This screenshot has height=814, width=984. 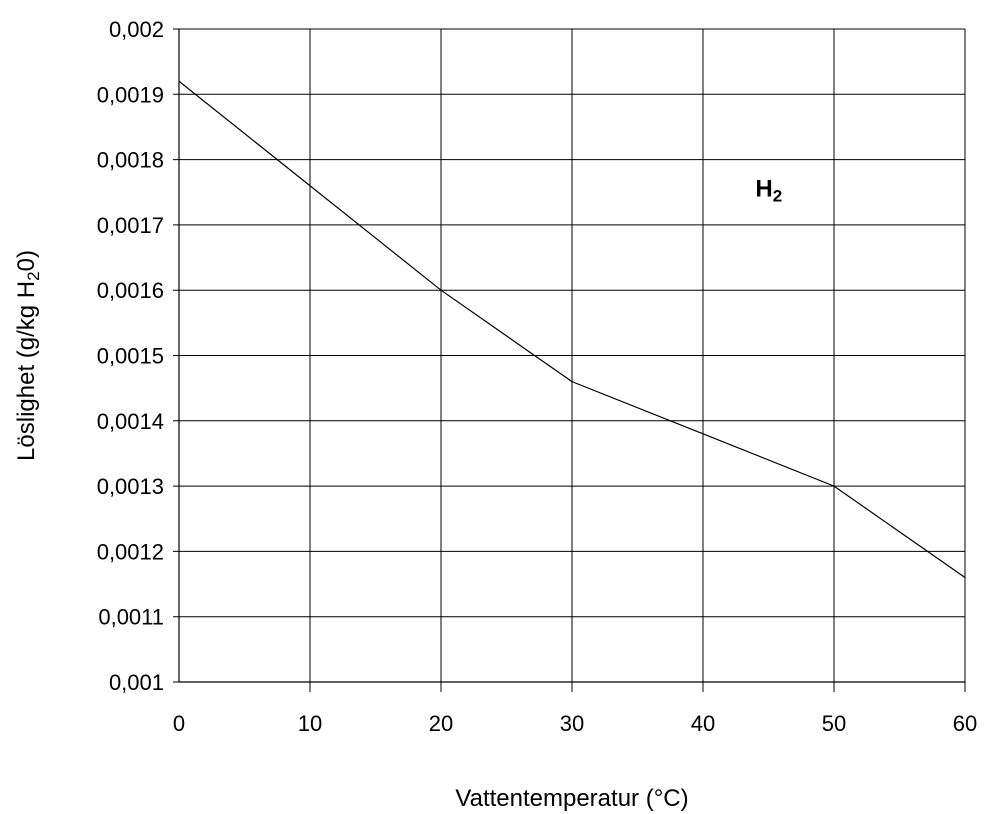 I want to click on y-tick-label: 0,0016, so click(x=130, y=290).